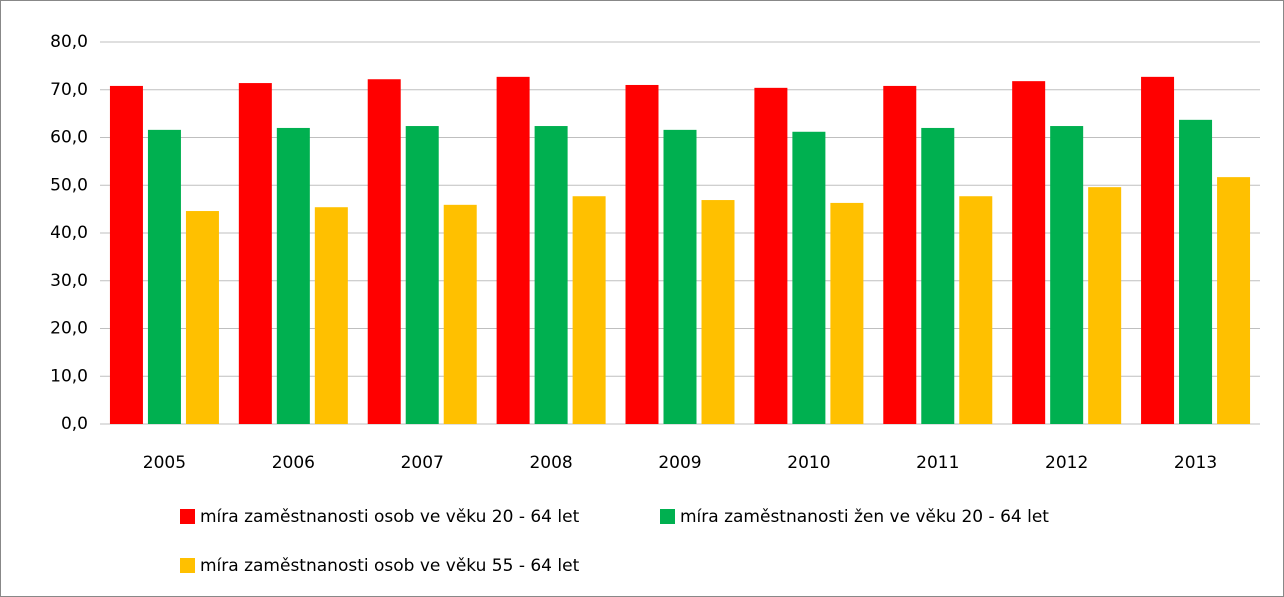 This screenshot has width=1284, height=597. Describe the element at coordinates (937, 463) in the screenshot. I see `x-tick-label: 2011` at that location.